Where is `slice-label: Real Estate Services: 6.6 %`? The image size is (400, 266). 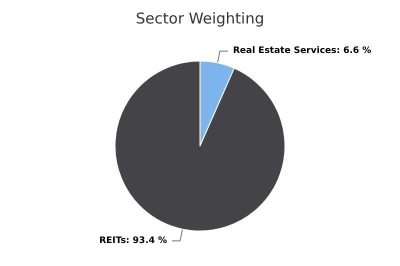 slice-label: Real Estate Services: 6.6 % is located at coordinates (302, 51).